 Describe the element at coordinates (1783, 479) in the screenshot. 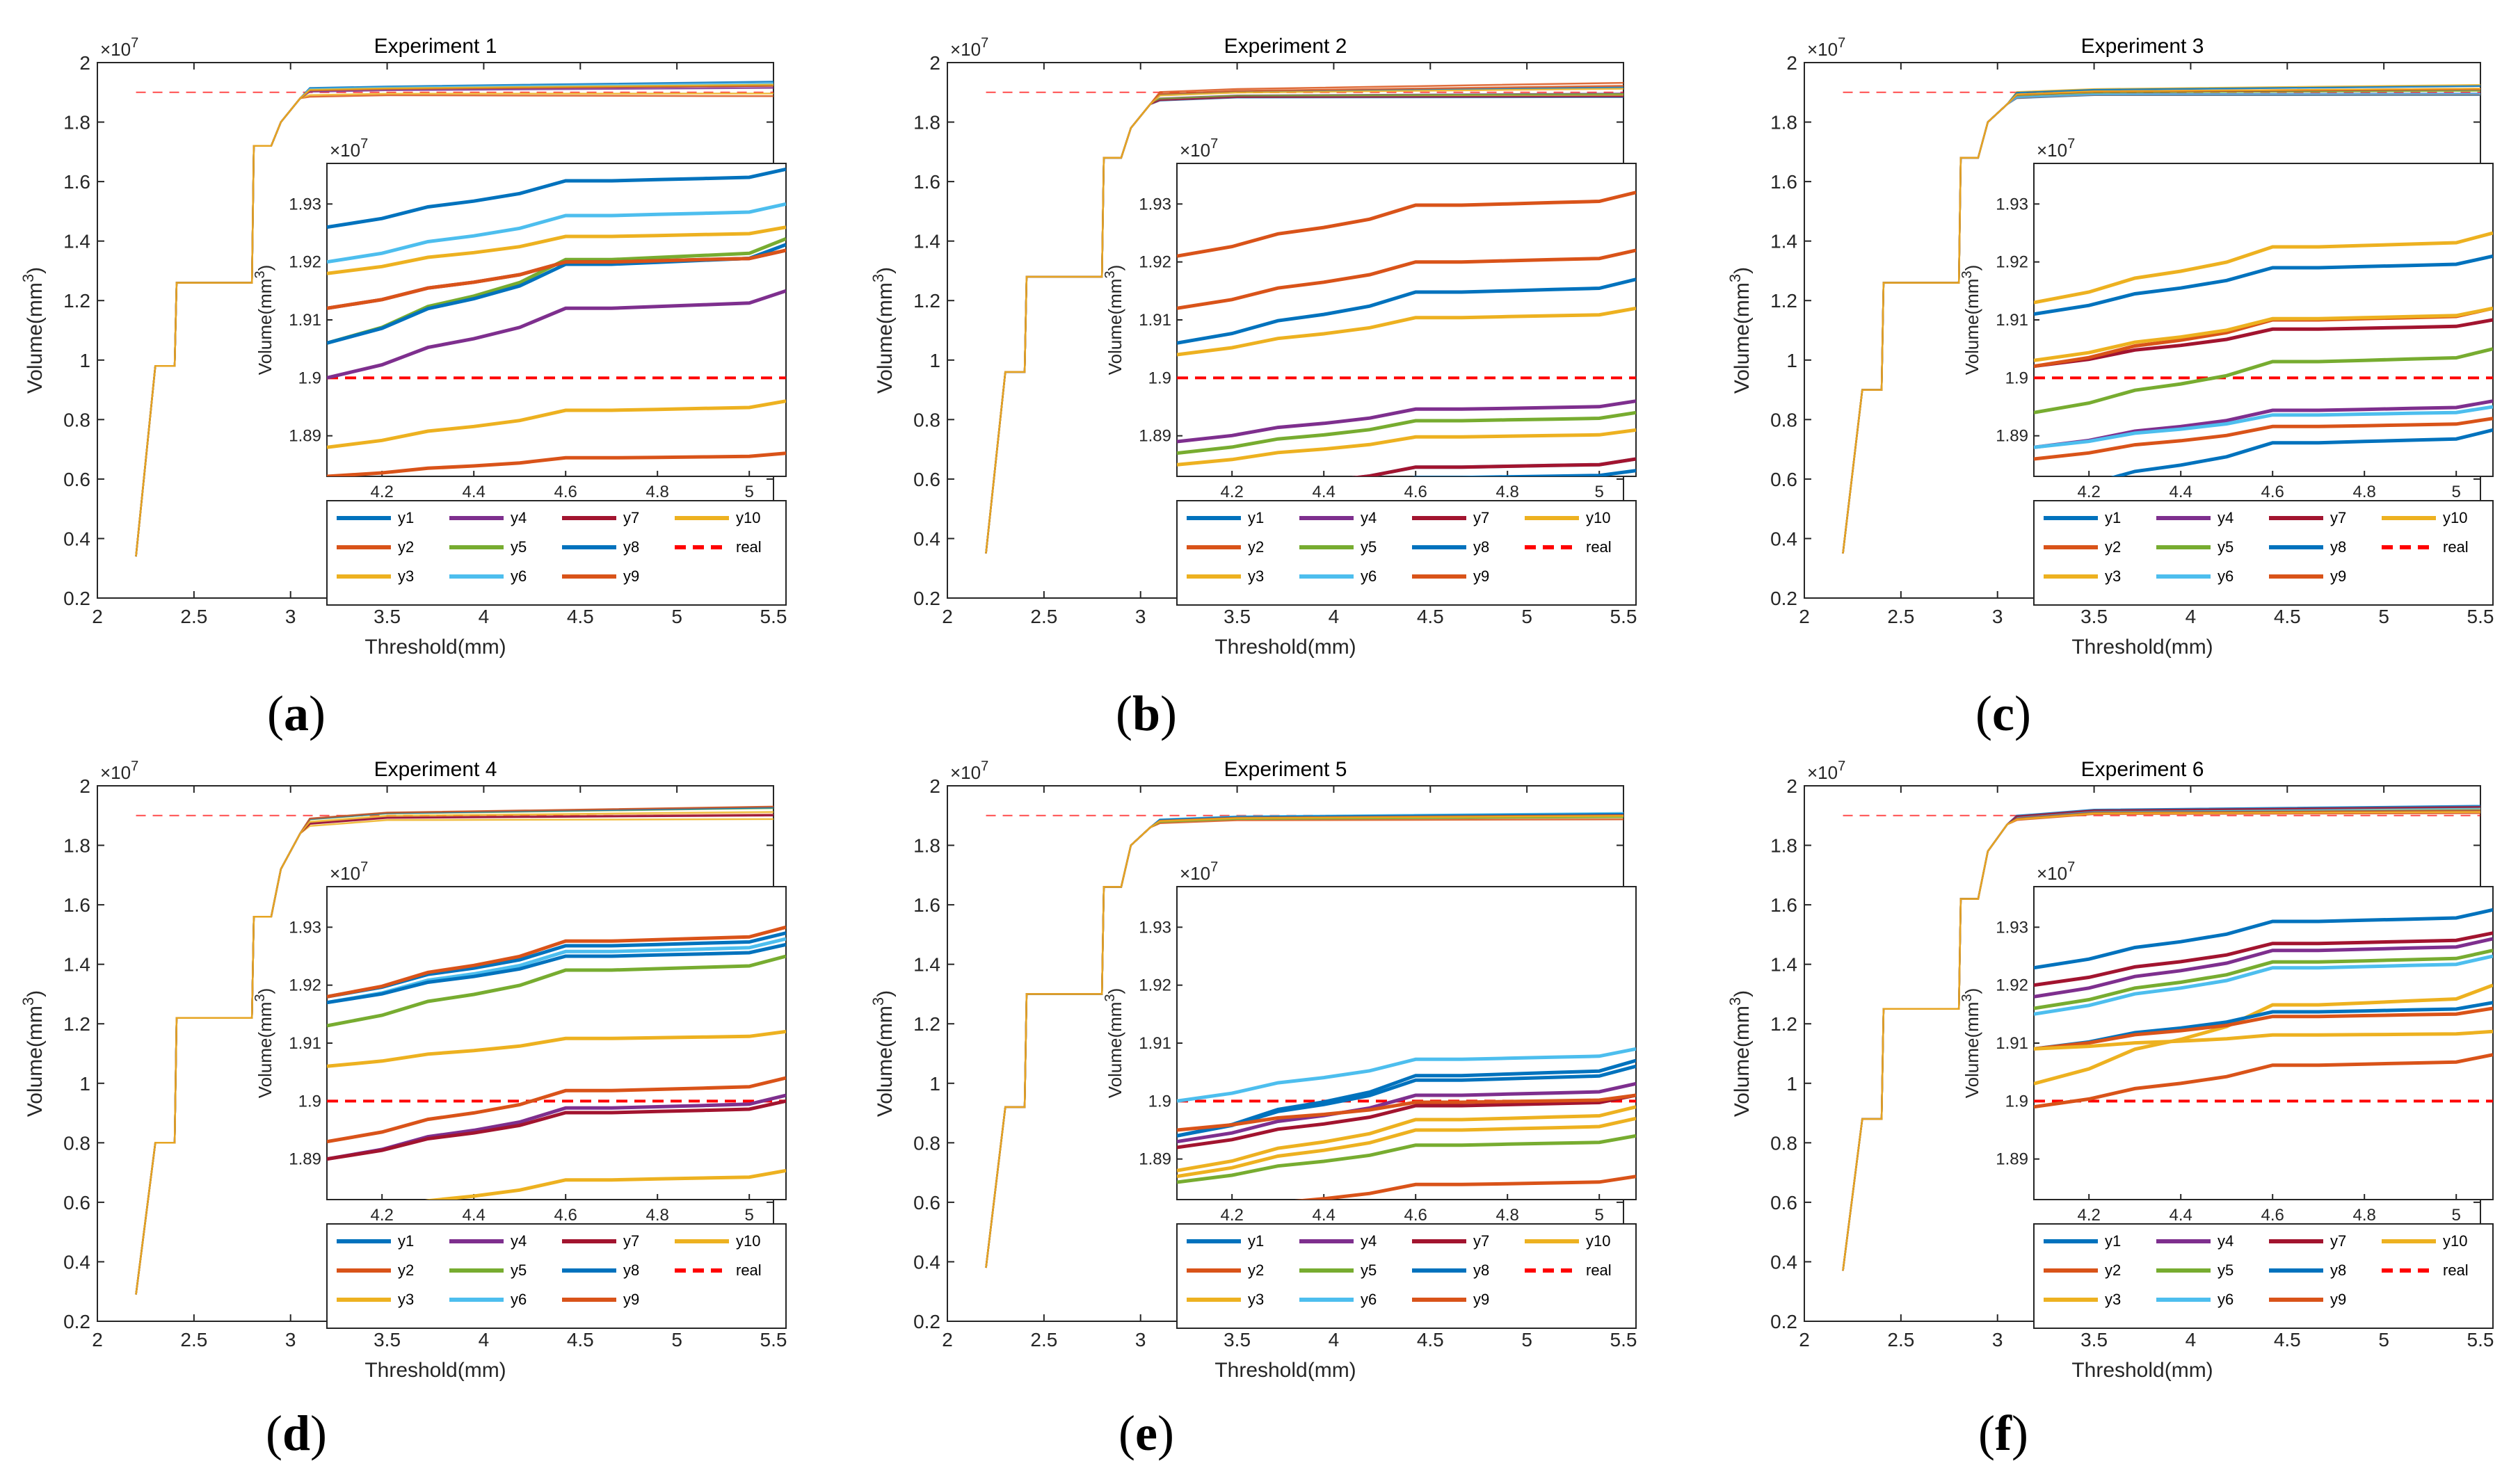

I see `y-tick-label: 0.6` at that location.